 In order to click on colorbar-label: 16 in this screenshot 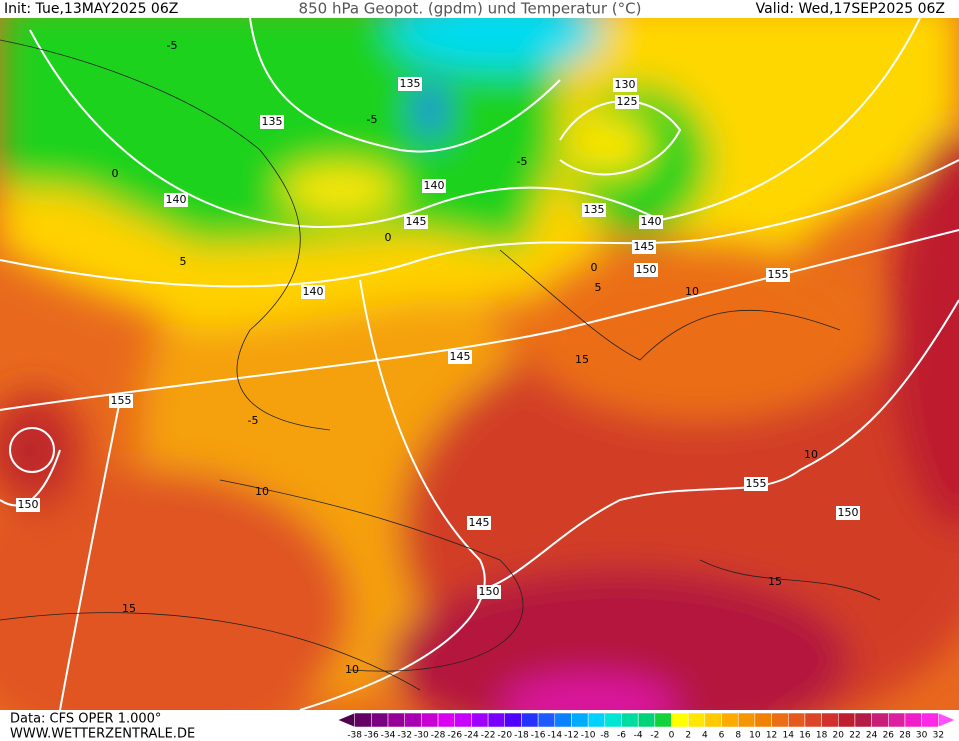, I will do `click(805, 736)`.